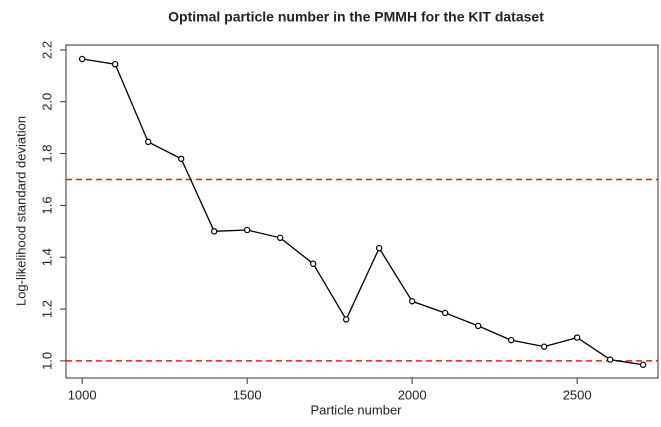 This screenshot has width=661, height=427. What do you see at coordinates (247, 394) in the screenshot?
I see `x-tick-label: 1500` at bounding box center [247, 394].